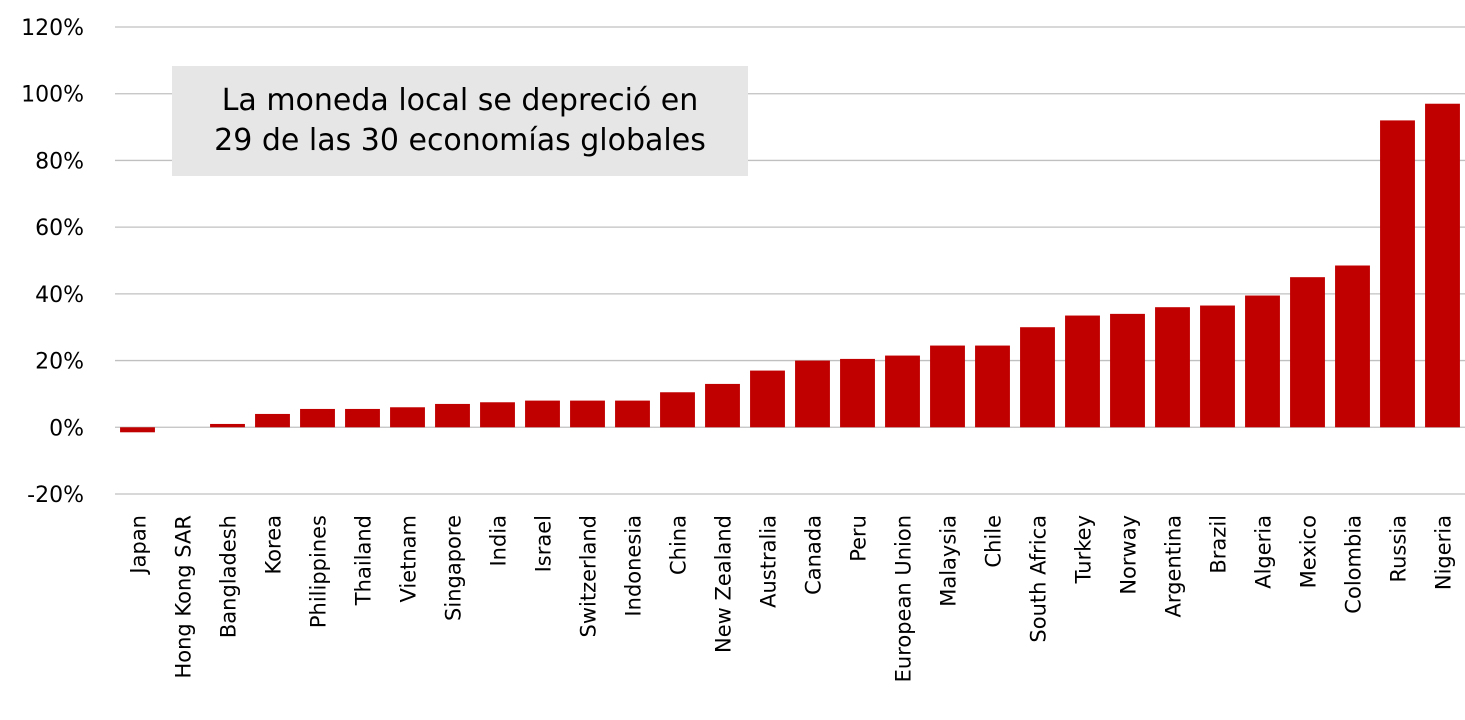 This screenshot has width=1465, height=720. What do you see at coordinates (769, 561) in the screenshot?
I see `x-tick-label: Australia` at bounding box center [769, 561].